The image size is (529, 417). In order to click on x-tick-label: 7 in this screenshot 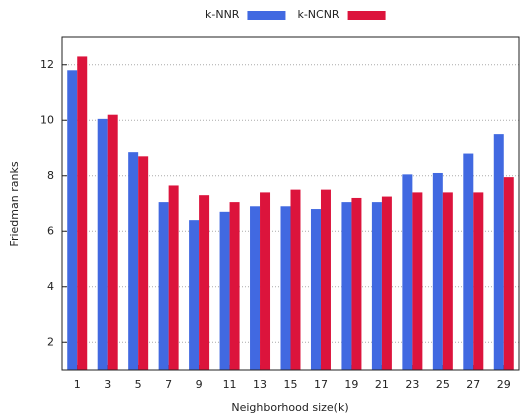, I will do `click(168, 384)`.